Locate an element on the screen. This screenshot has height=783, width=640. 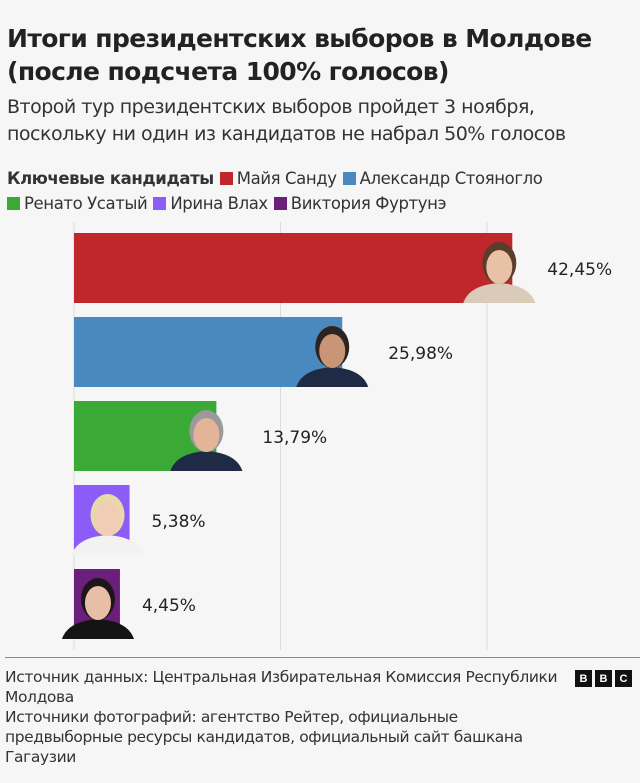
bbc-logo: B B C is located at coordinates (603, 678).